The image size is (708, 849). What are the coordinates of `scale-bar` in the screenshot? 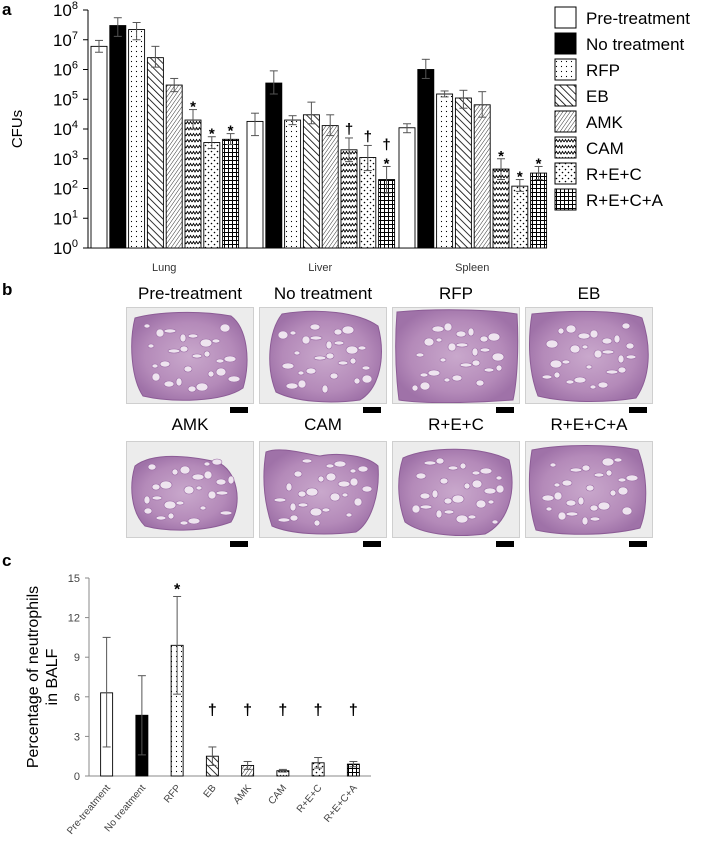 It's located at (372, 544).